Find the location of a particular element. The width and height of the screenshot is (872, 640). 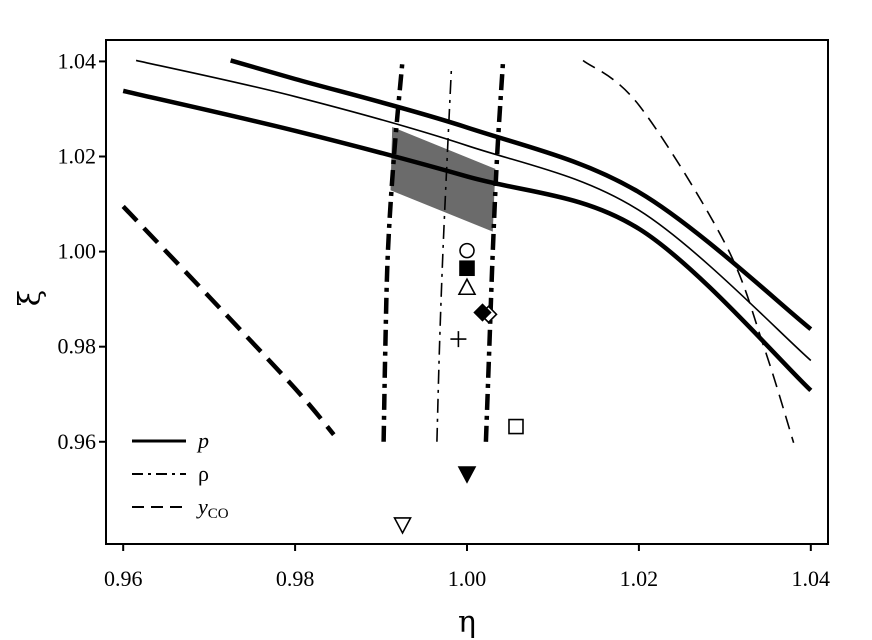

x-axis-ticks: 0.96 0.98 1.00 1.02 1.04 is located at coordinates (467, 567).